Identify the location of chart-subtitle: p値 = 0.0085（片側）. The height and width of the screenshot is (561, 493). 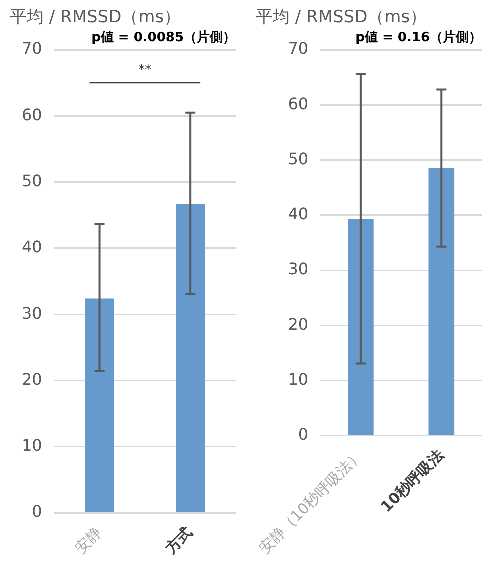
(164, 38).